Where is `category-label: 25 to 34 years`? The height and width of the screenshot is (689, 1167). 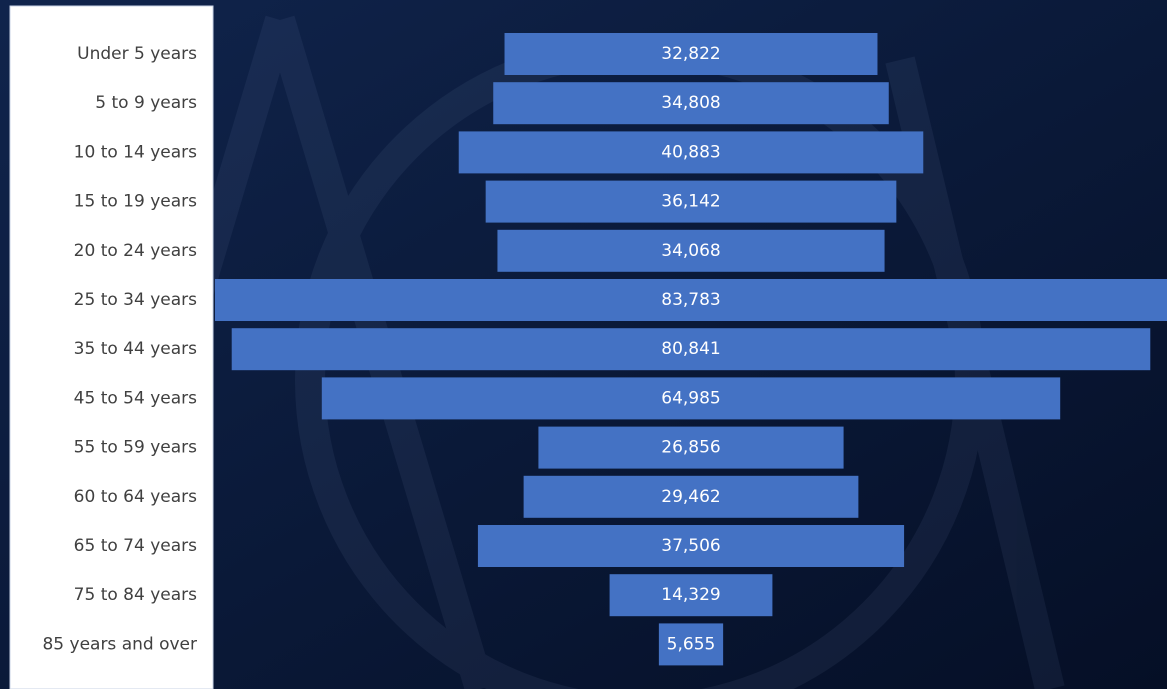 category-label: 25 to 34 years is located at coordinates (135, 300).